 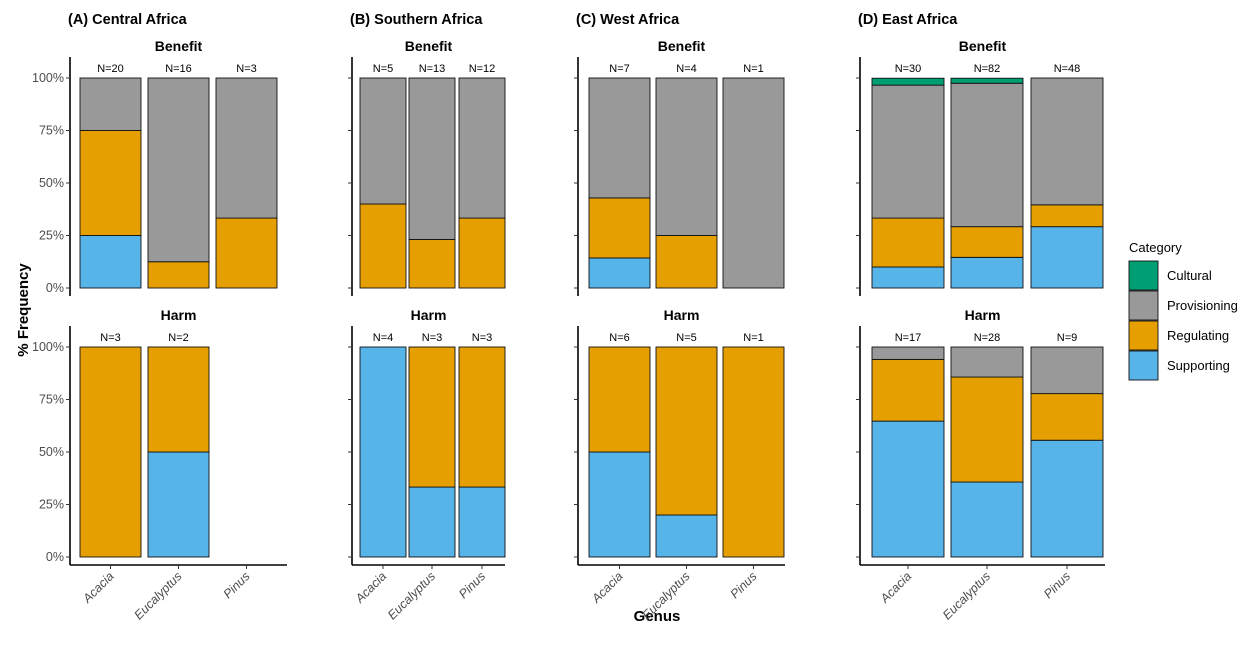 I want to click on bar-segment-cultural-acacia, so click(x=908, y=81).